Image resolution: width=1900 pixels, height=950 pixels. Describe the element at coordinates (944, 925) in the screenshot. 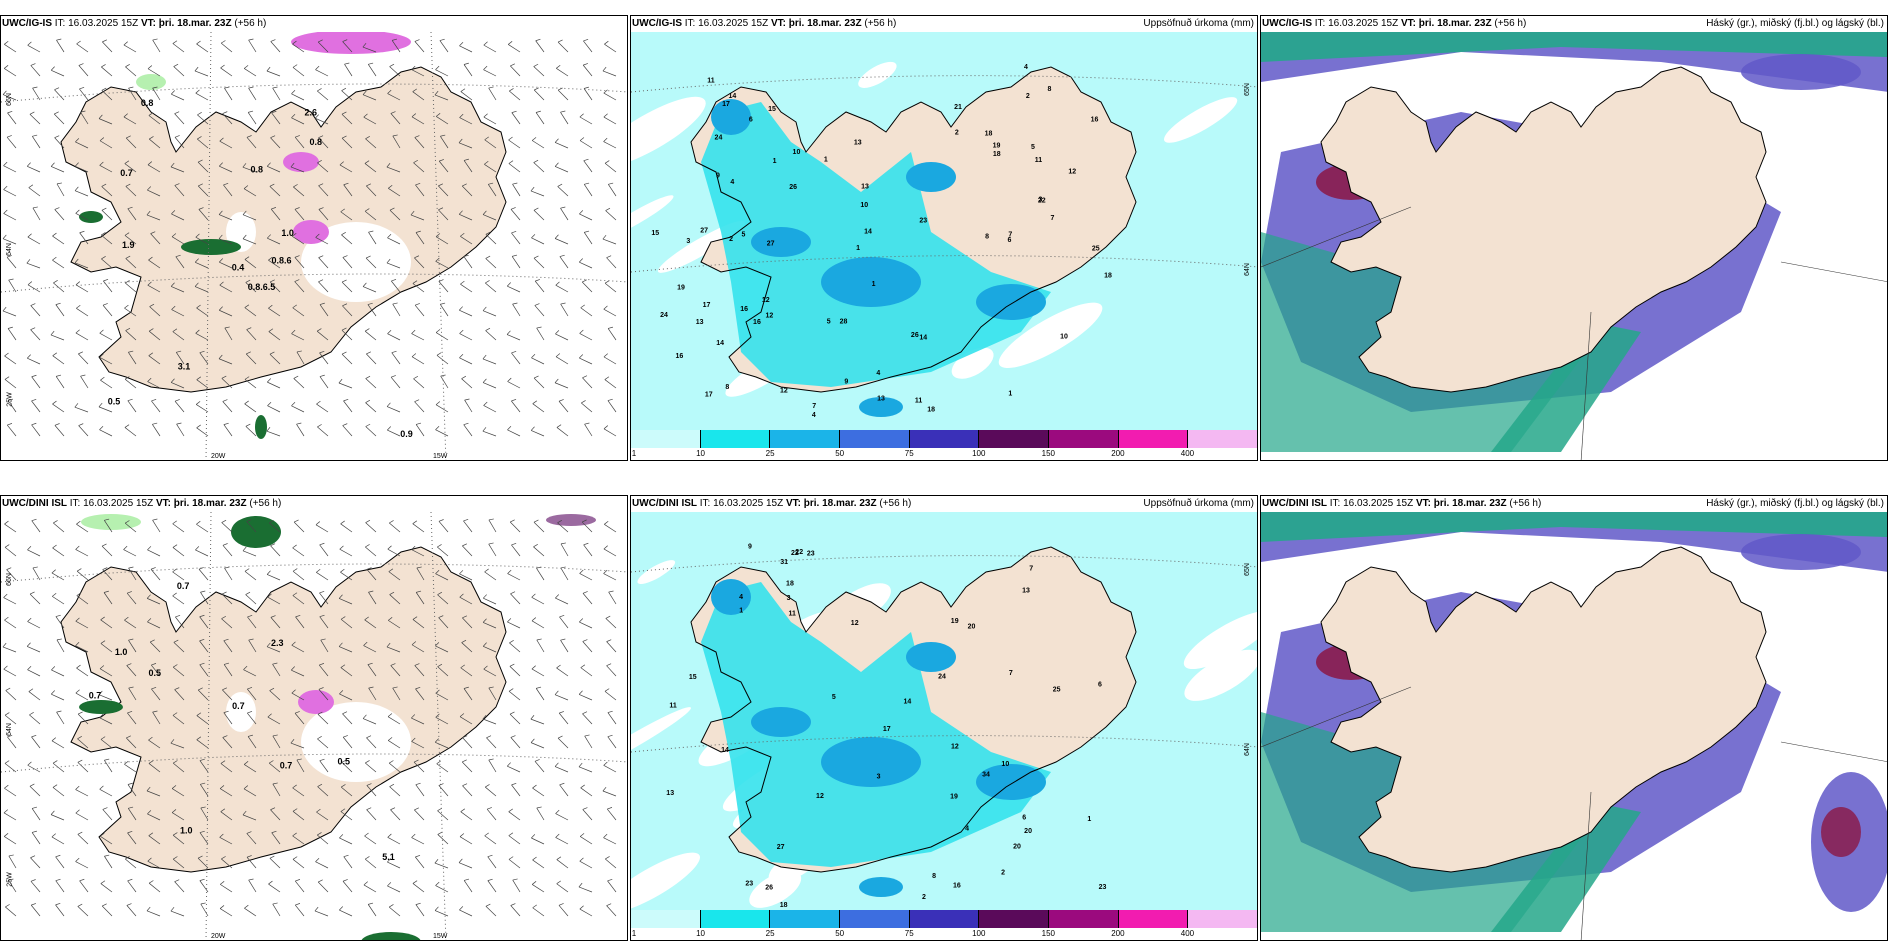

I see `precip-colorbar: 1 10 25 50 75 100 150 200 400` at that location.